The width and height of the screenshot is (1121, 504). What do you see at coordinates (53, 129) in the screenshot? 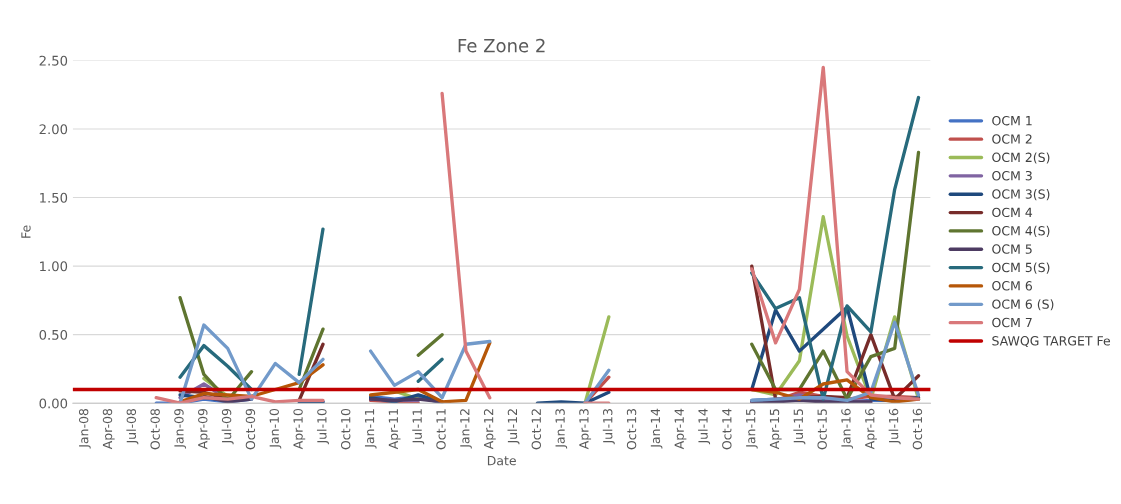
I see `y-tick-label: 2.00` at bounding box center [53, 129].